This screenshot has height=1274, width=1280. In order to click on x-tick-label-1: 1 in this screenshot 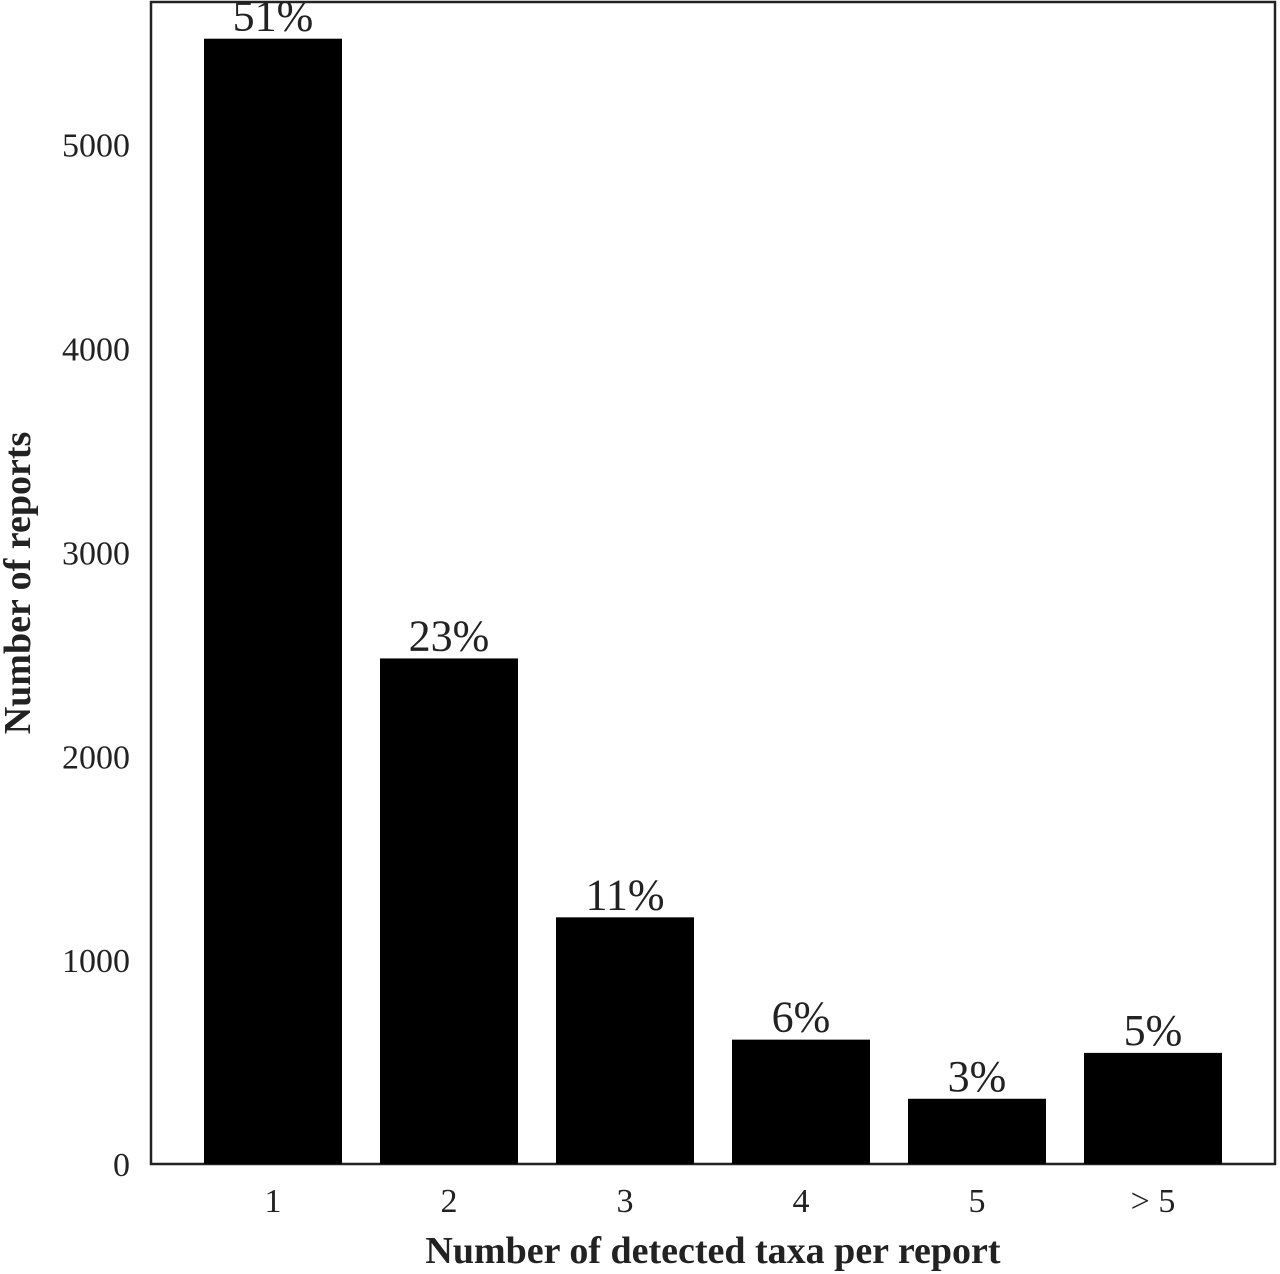, I will do `click(273, 1201)`.